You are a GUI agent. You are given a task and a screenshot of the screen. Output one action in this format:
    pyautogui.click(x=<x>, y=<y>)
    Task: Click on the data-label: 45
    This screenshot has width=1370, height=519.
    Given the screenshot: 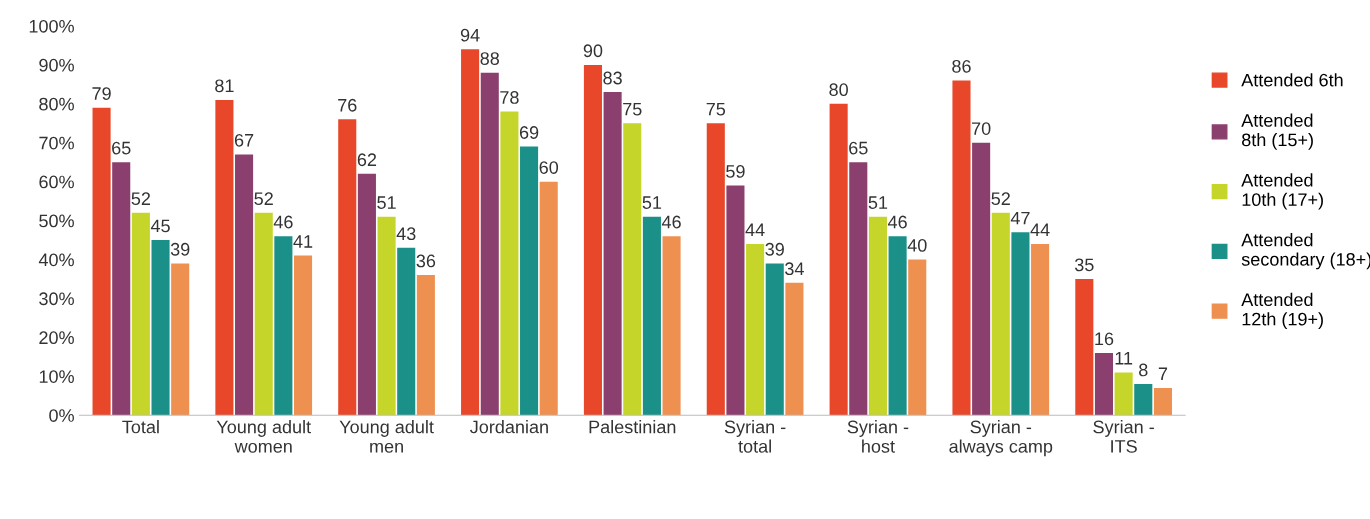 What is the action you would take?
    pyautogui.click(x=160, y=226)
    